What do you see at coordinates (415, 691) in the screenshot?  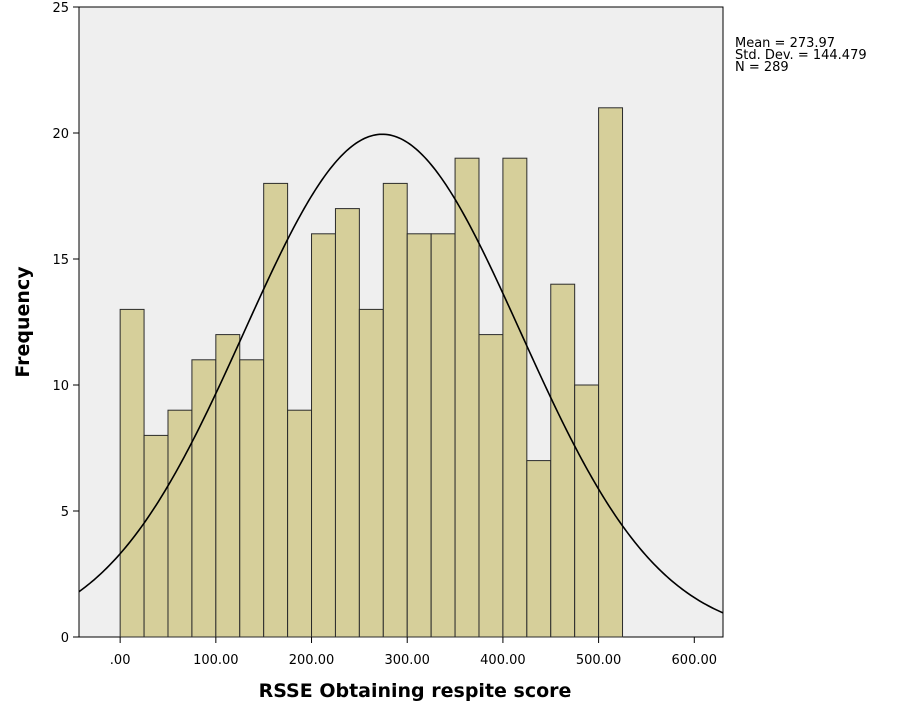 I see `x-axis-title: RSSE Obtaining respite score` at bounding box center [415, 691].